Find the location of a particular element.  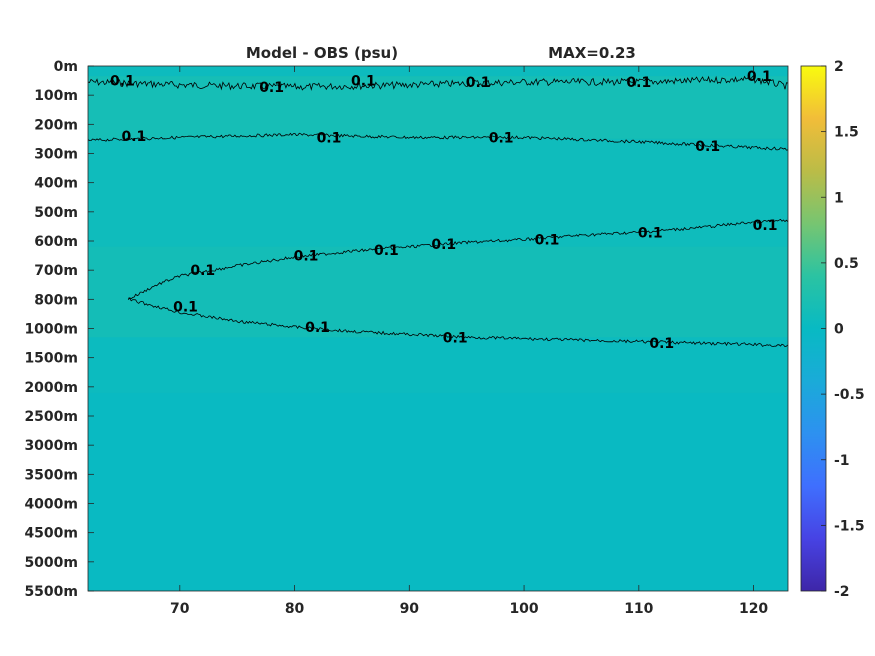

x-tick-label: 100 is located at coordinates (523, 609).